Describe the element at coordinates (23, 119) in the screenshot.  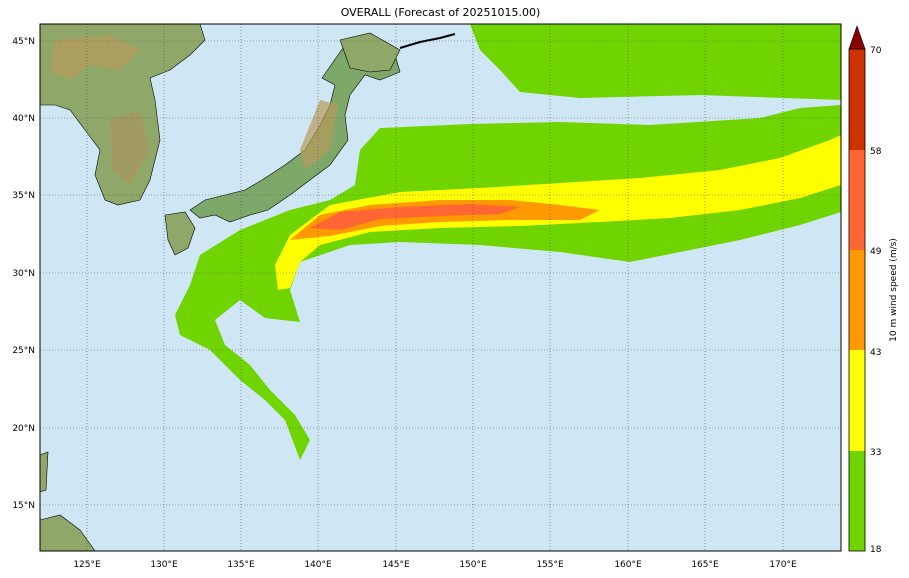
I see `lat-tick: 40°N` at that location.